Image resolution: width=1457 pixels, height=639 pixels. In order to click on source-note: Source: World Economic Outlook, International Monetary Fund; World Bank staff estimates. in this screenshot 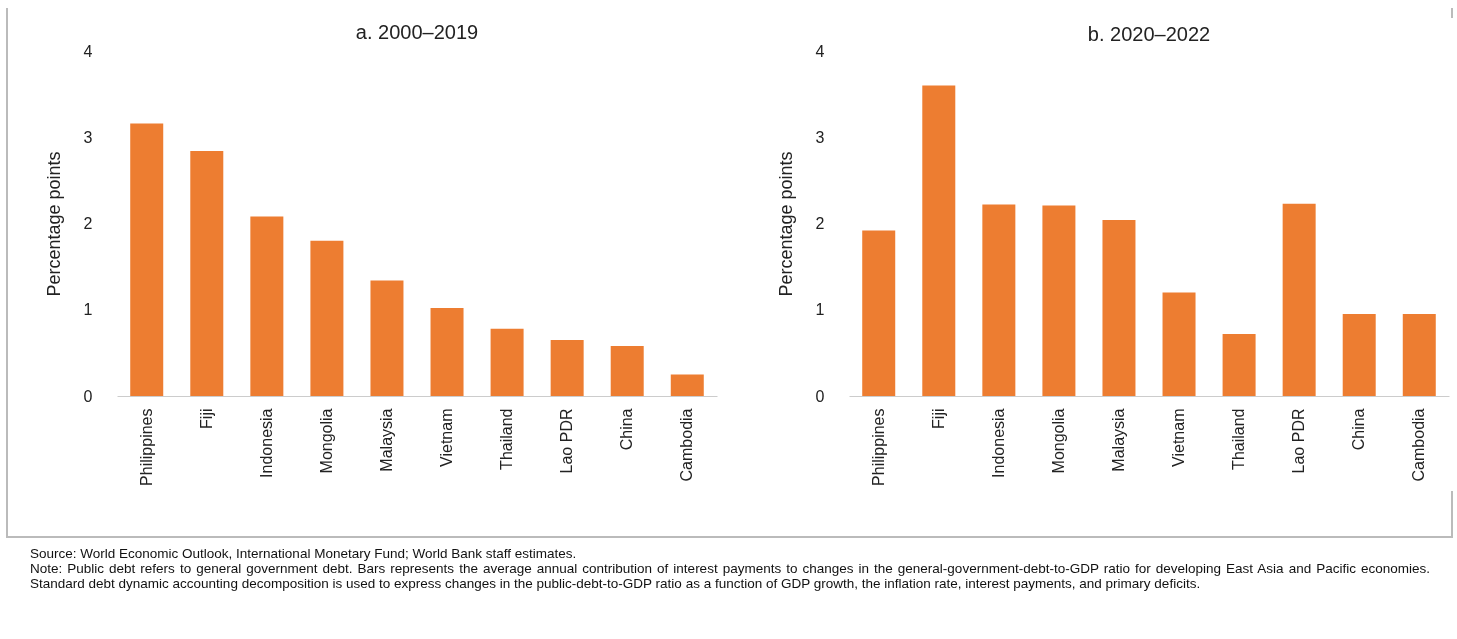, I will do `click(304, 553)`.